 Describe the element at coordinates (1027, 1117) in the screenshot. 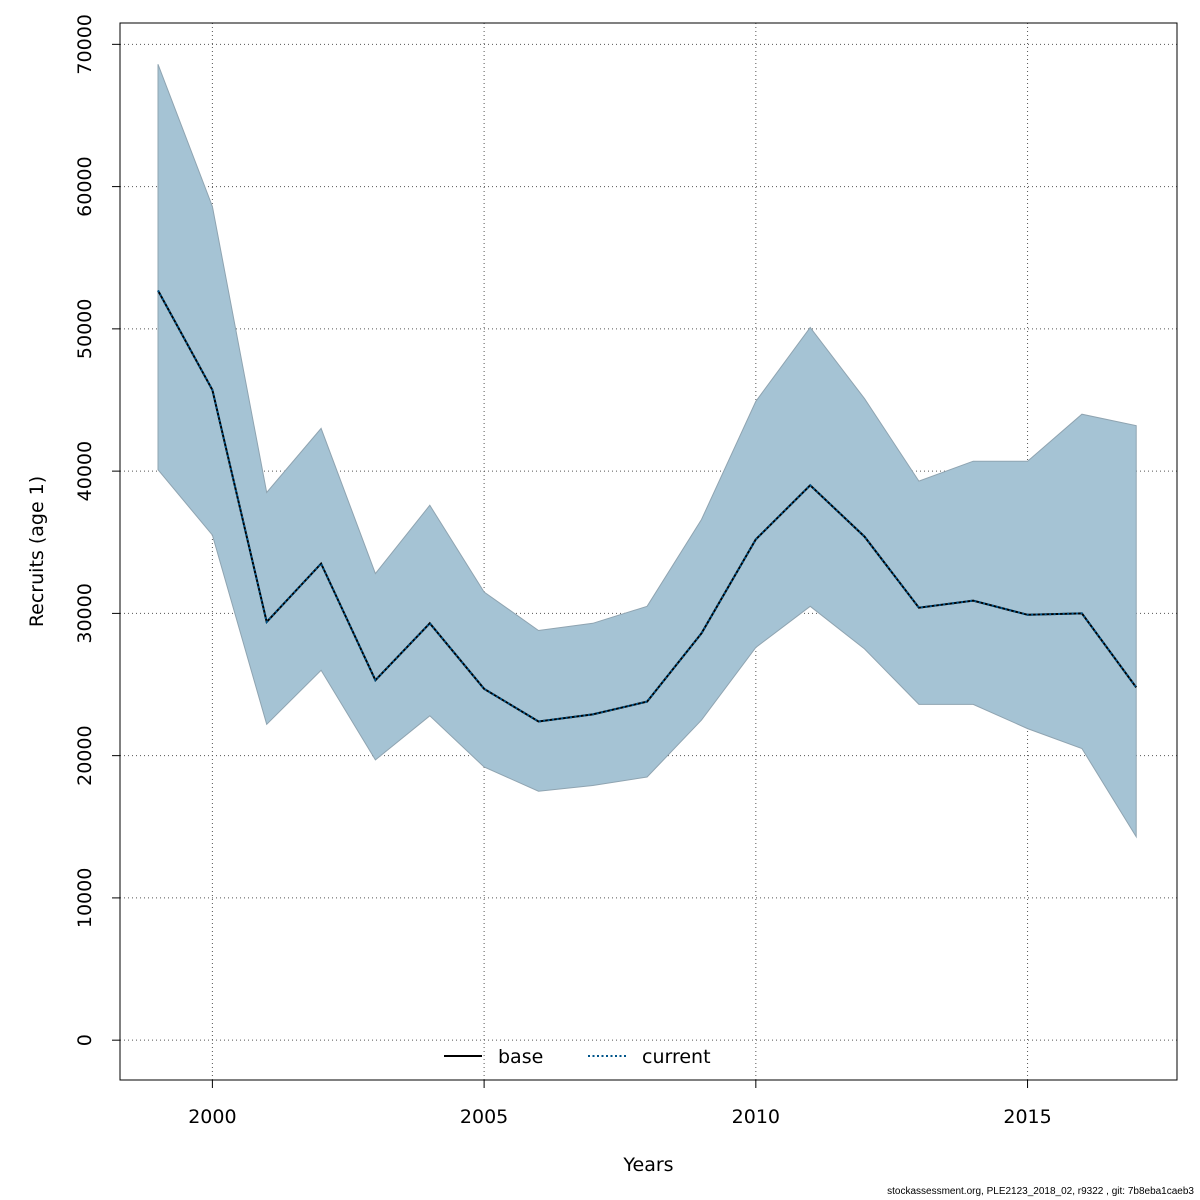

I see `x-tick-label: 2015` at that location.